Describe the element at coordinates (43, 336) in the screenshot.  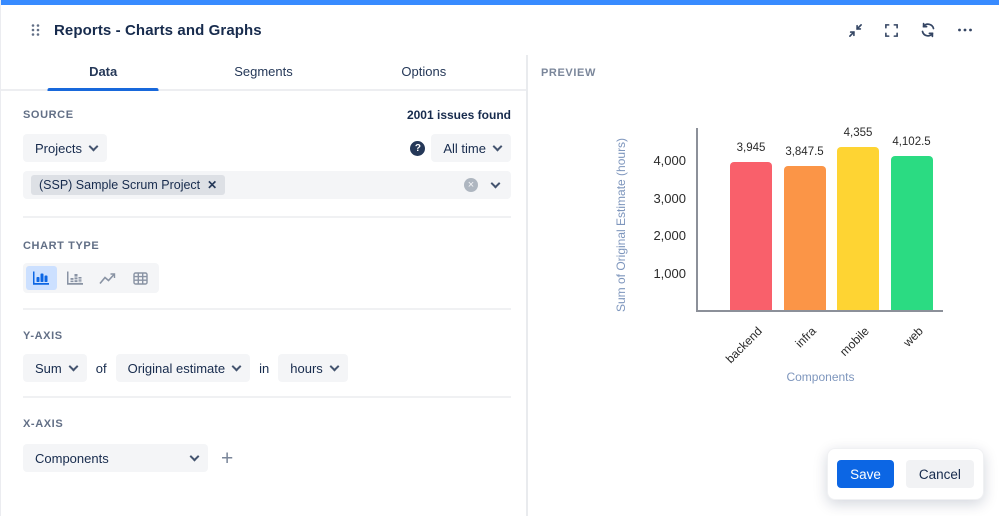
I see `y-axis-section-label: Y-AXIS` at that location.